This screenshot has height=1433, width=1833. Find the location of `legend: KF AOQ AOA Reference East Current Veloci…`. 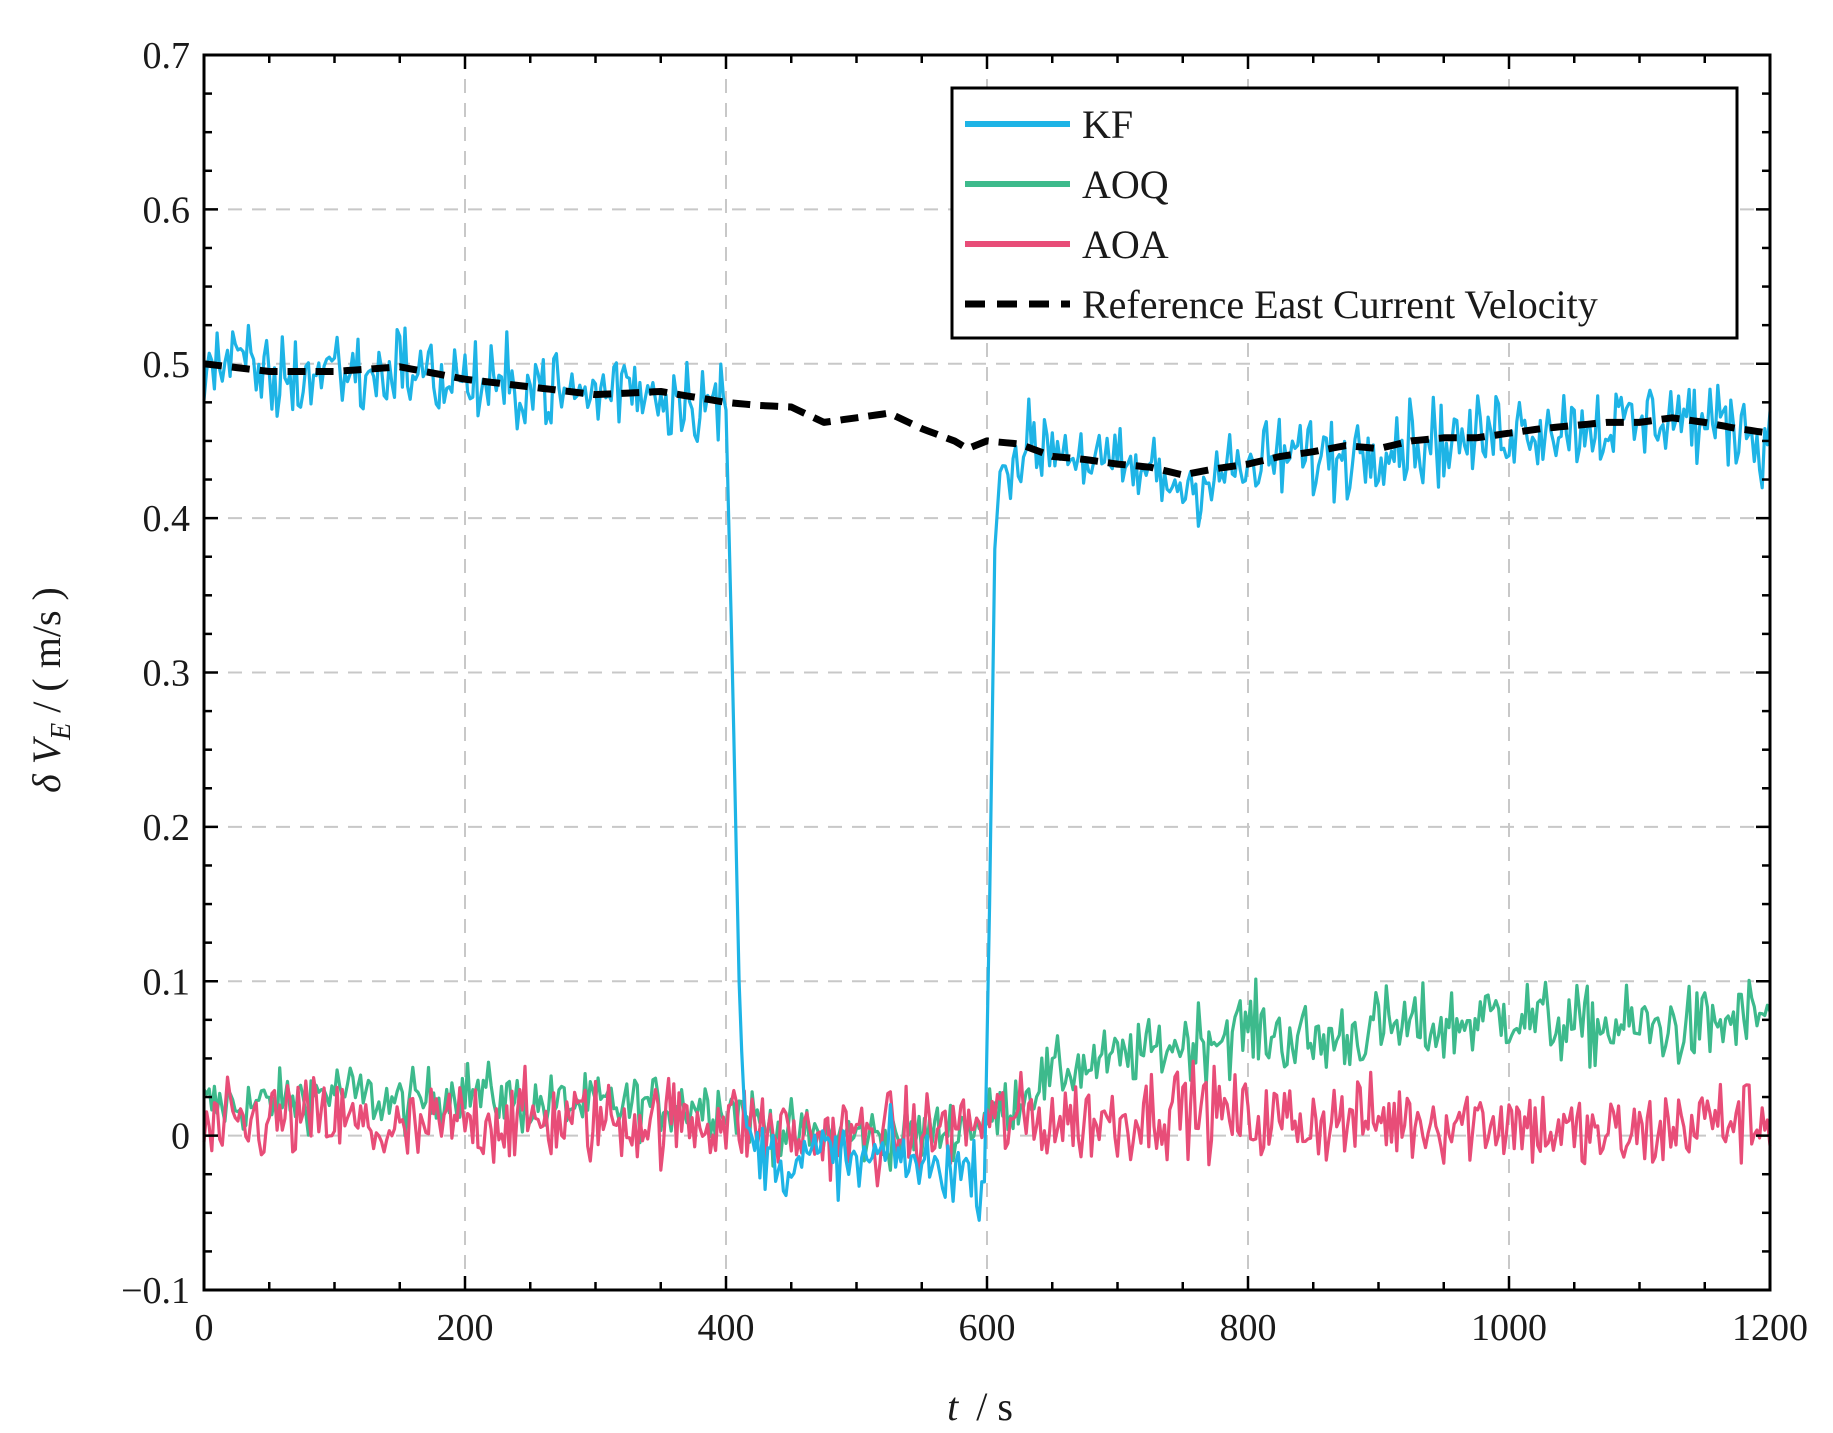

legend: KF AOQ AOA Reference East Current Veloci… is located at coordinates (1344, 213).